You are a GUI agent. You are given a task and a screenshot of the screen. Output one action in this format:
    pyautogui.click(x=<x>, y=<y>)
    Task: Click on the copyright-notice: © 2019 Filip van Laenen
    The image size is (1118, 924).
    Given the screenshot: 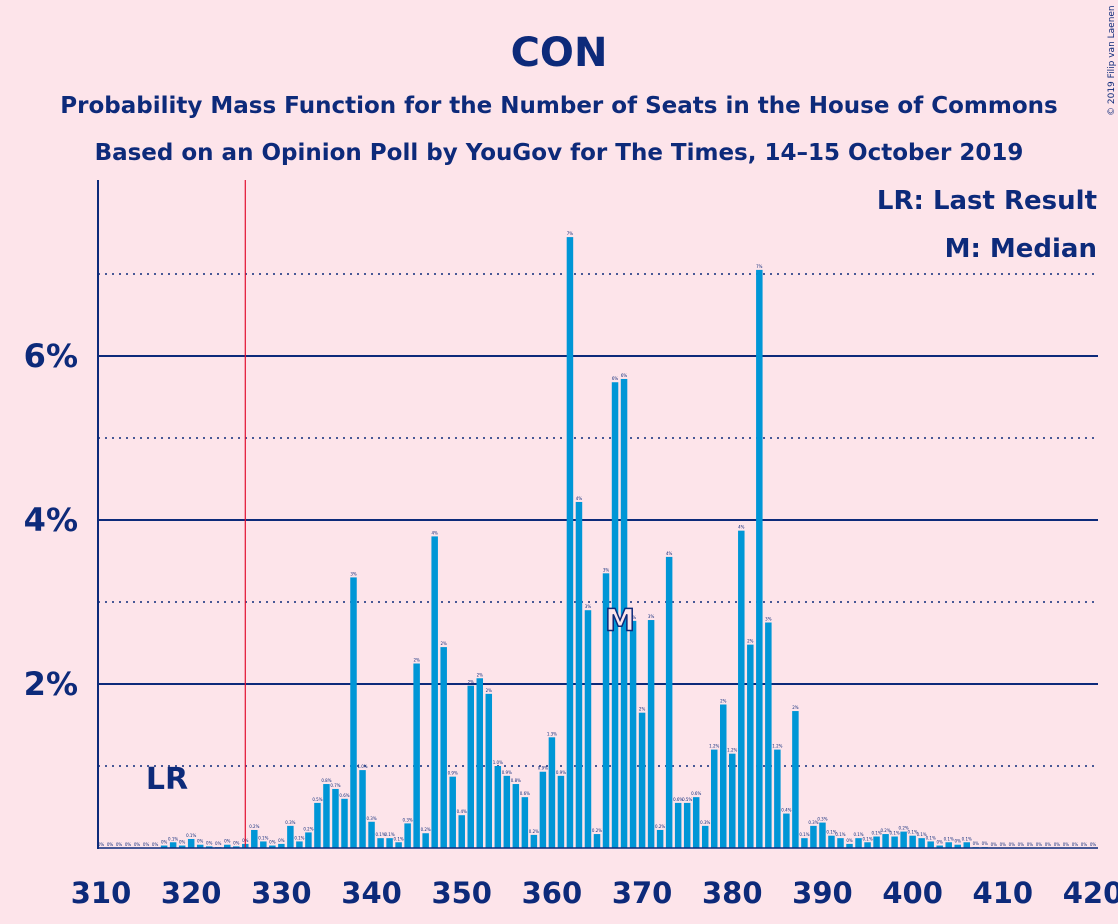 What is the action you would take?
    pyautogui.click(x=1112, y=60)
    